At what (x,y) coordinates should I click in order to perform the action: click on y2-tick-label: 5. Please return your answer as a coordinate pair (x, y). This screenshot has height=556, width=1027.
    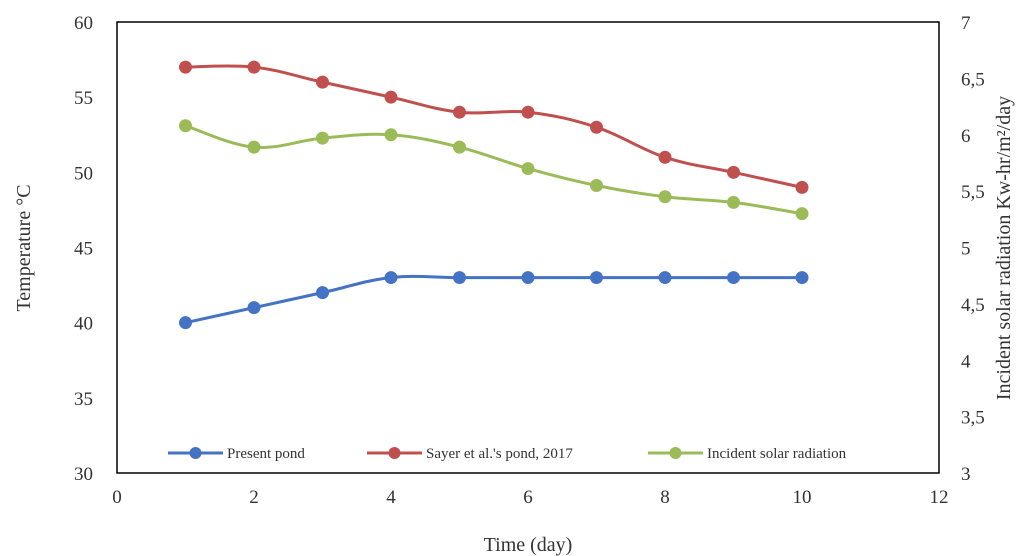
    Looking at the image, I should click on (966, 249).